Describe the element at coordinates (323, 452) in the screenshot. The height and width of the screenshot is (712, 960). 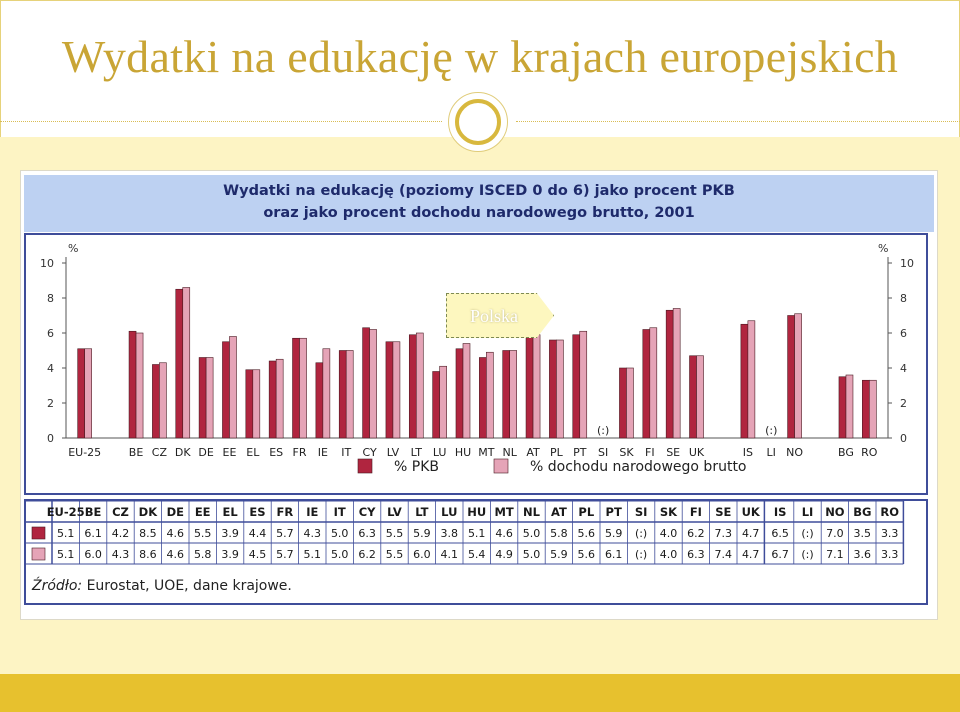
I see `x-tick-label-ie: IE` at that location.